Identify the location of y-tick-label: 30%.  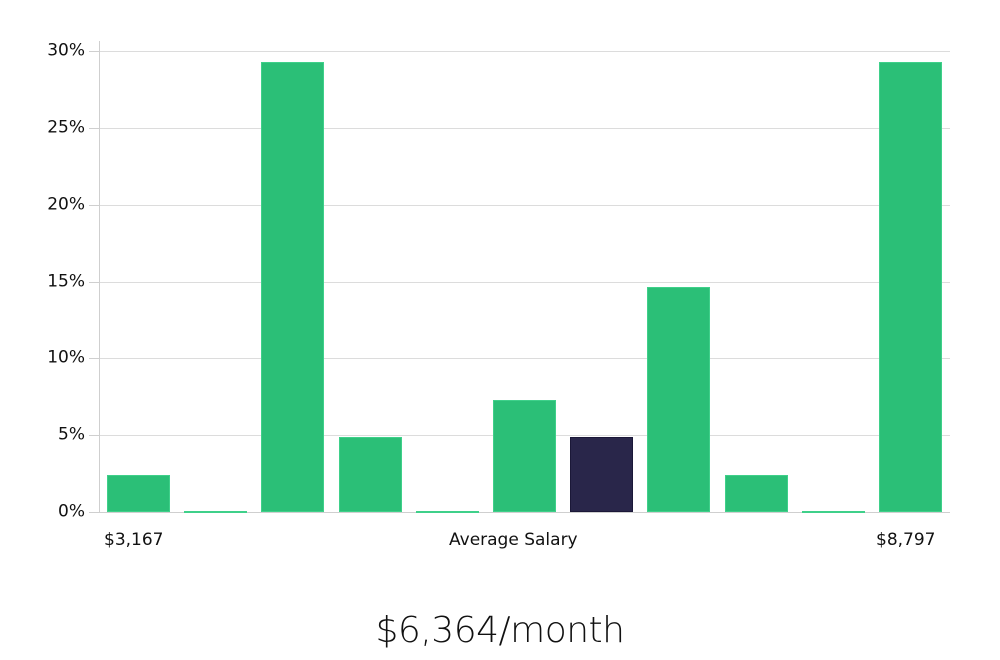
(66, 50).